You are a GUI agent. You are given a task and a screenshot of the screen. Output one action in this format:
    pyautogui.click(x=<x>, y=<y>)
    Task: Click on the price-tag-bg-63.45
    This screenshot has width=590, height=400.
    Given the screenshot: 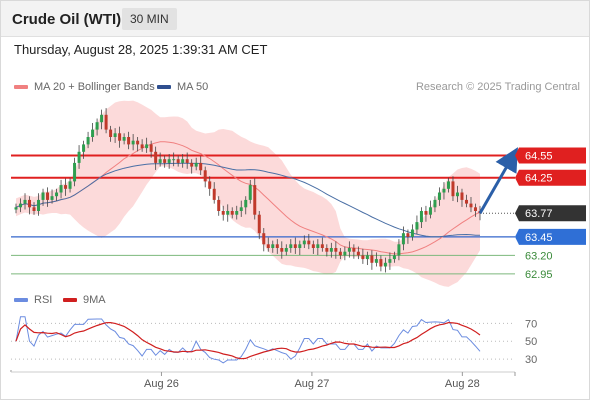 What is the action you would take?
    pyautogui.click(x=550, y=236)
    